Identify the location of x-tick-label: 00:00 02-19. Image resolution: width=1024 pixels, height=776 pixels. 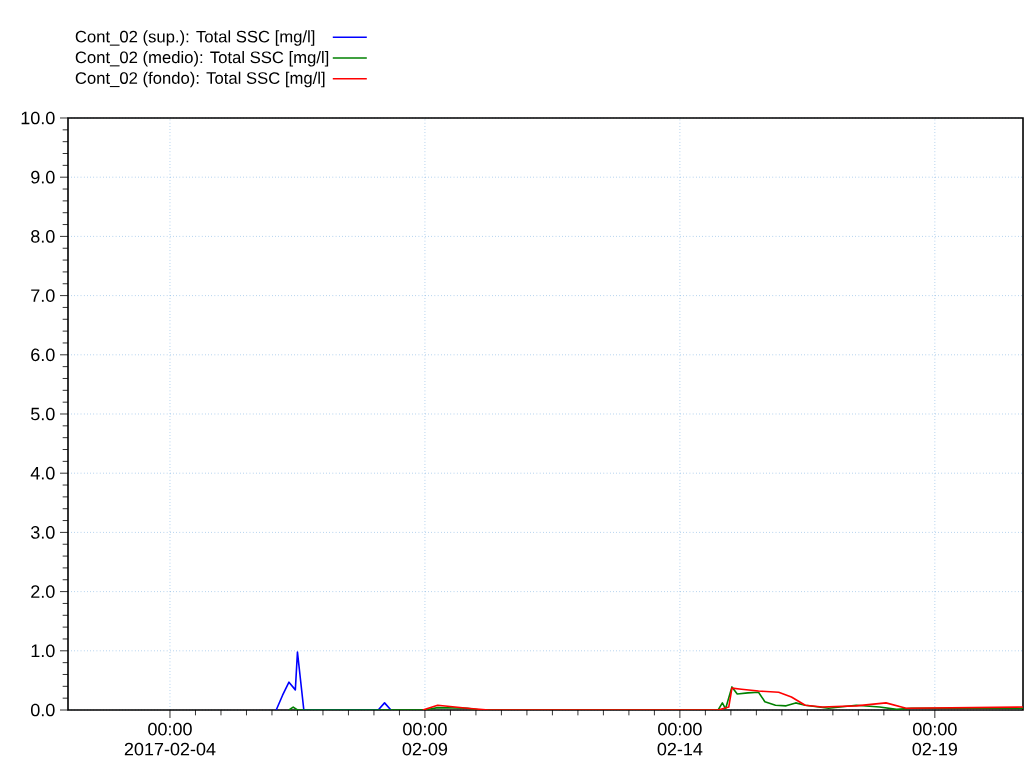
(934, 739).